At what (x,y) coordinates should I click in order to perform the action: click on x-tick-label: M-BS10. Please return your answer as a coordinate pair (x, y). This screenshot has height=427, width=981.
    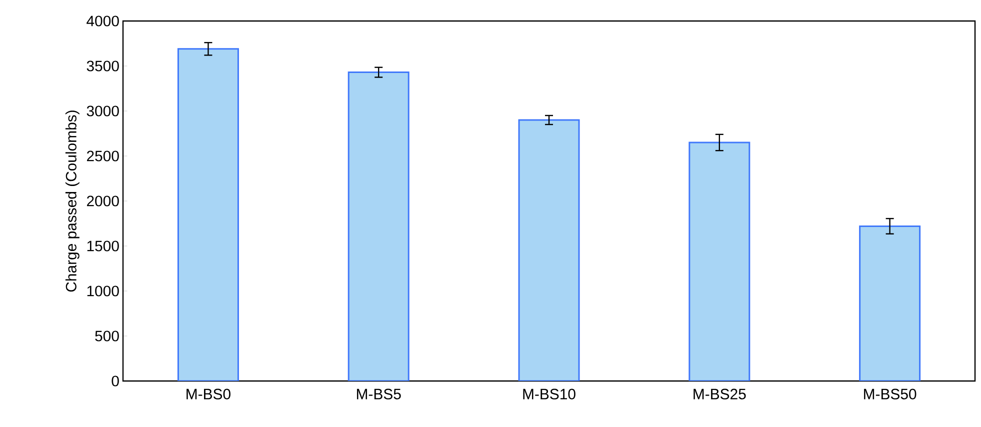
    Looking at the image, I should click on (549, 394).